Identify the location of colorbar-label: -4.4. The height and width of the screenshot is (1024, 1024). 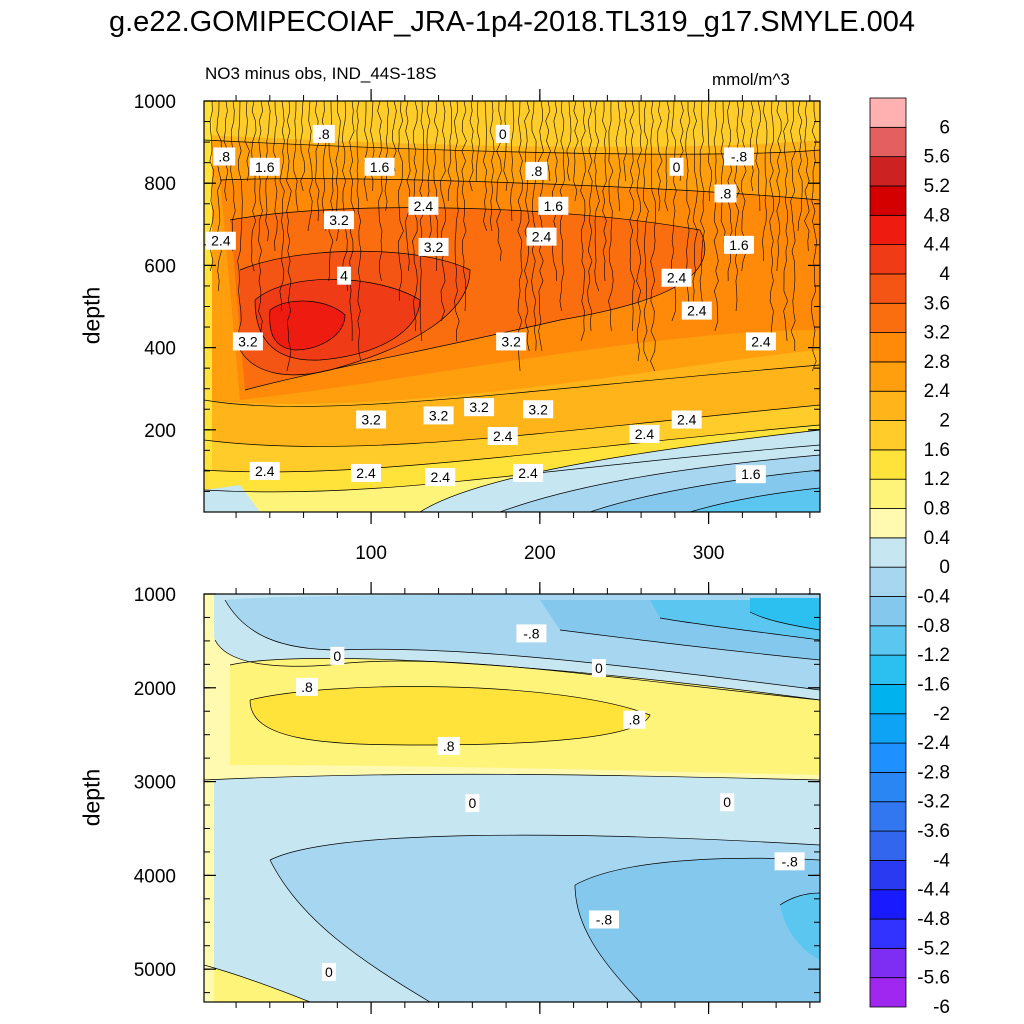
(933, 890).